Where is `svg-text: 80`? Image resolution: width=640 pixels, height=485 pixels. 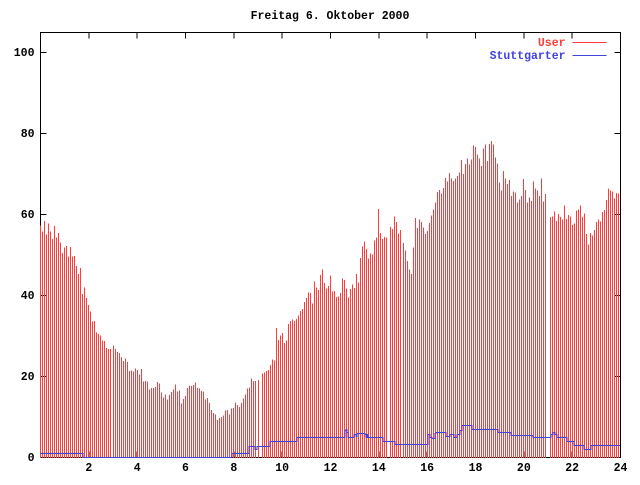
svg-text: 80 is located at coordinates (28, 134).